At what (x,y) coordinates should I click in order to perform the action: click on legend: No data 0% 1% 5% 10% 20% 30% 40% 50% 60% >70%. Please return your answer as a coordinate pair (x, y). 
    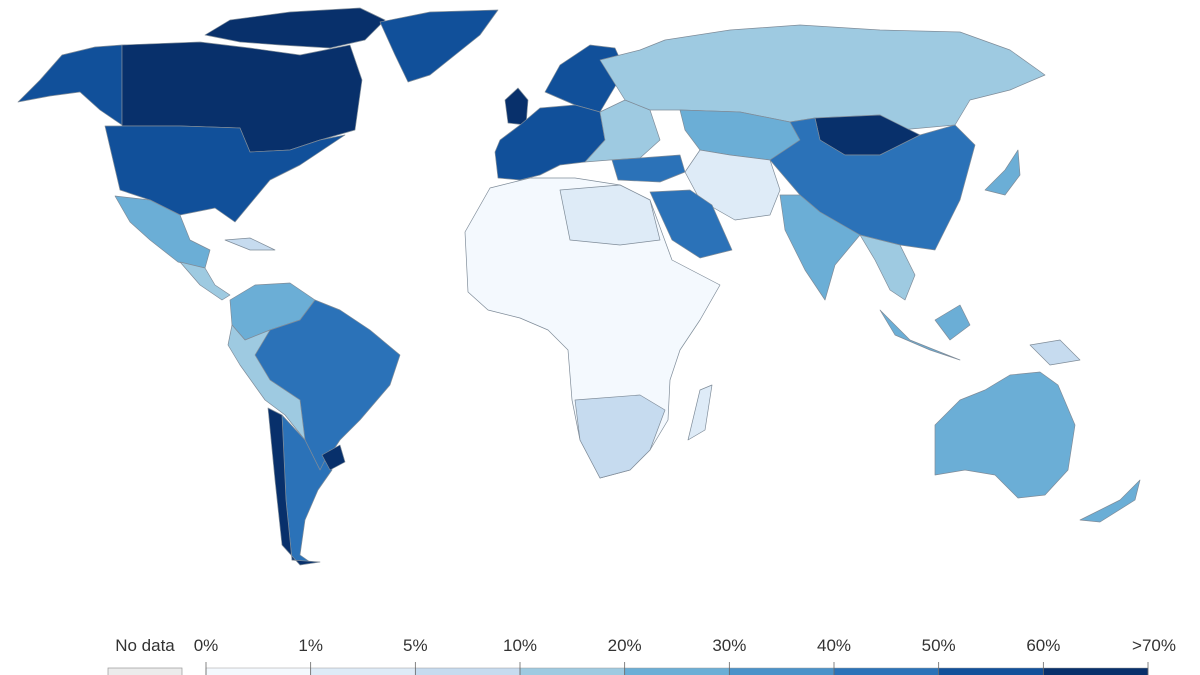
    Looking at the image, I should click on (641, 655).